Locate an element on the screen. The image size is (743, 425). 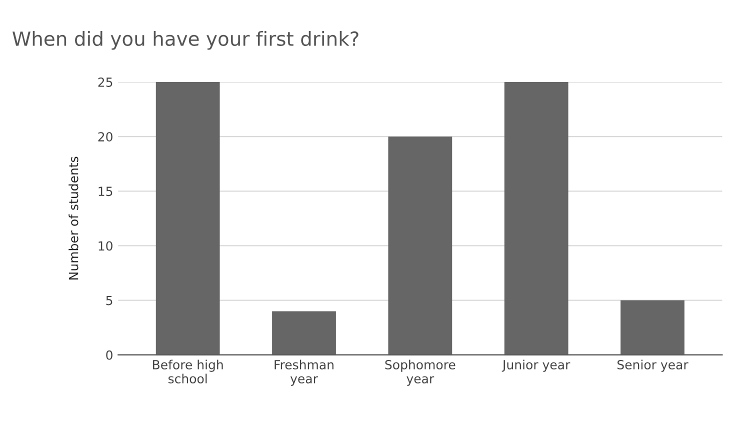
x-tick-label: Freshman year is located at coordinates (304, 373).